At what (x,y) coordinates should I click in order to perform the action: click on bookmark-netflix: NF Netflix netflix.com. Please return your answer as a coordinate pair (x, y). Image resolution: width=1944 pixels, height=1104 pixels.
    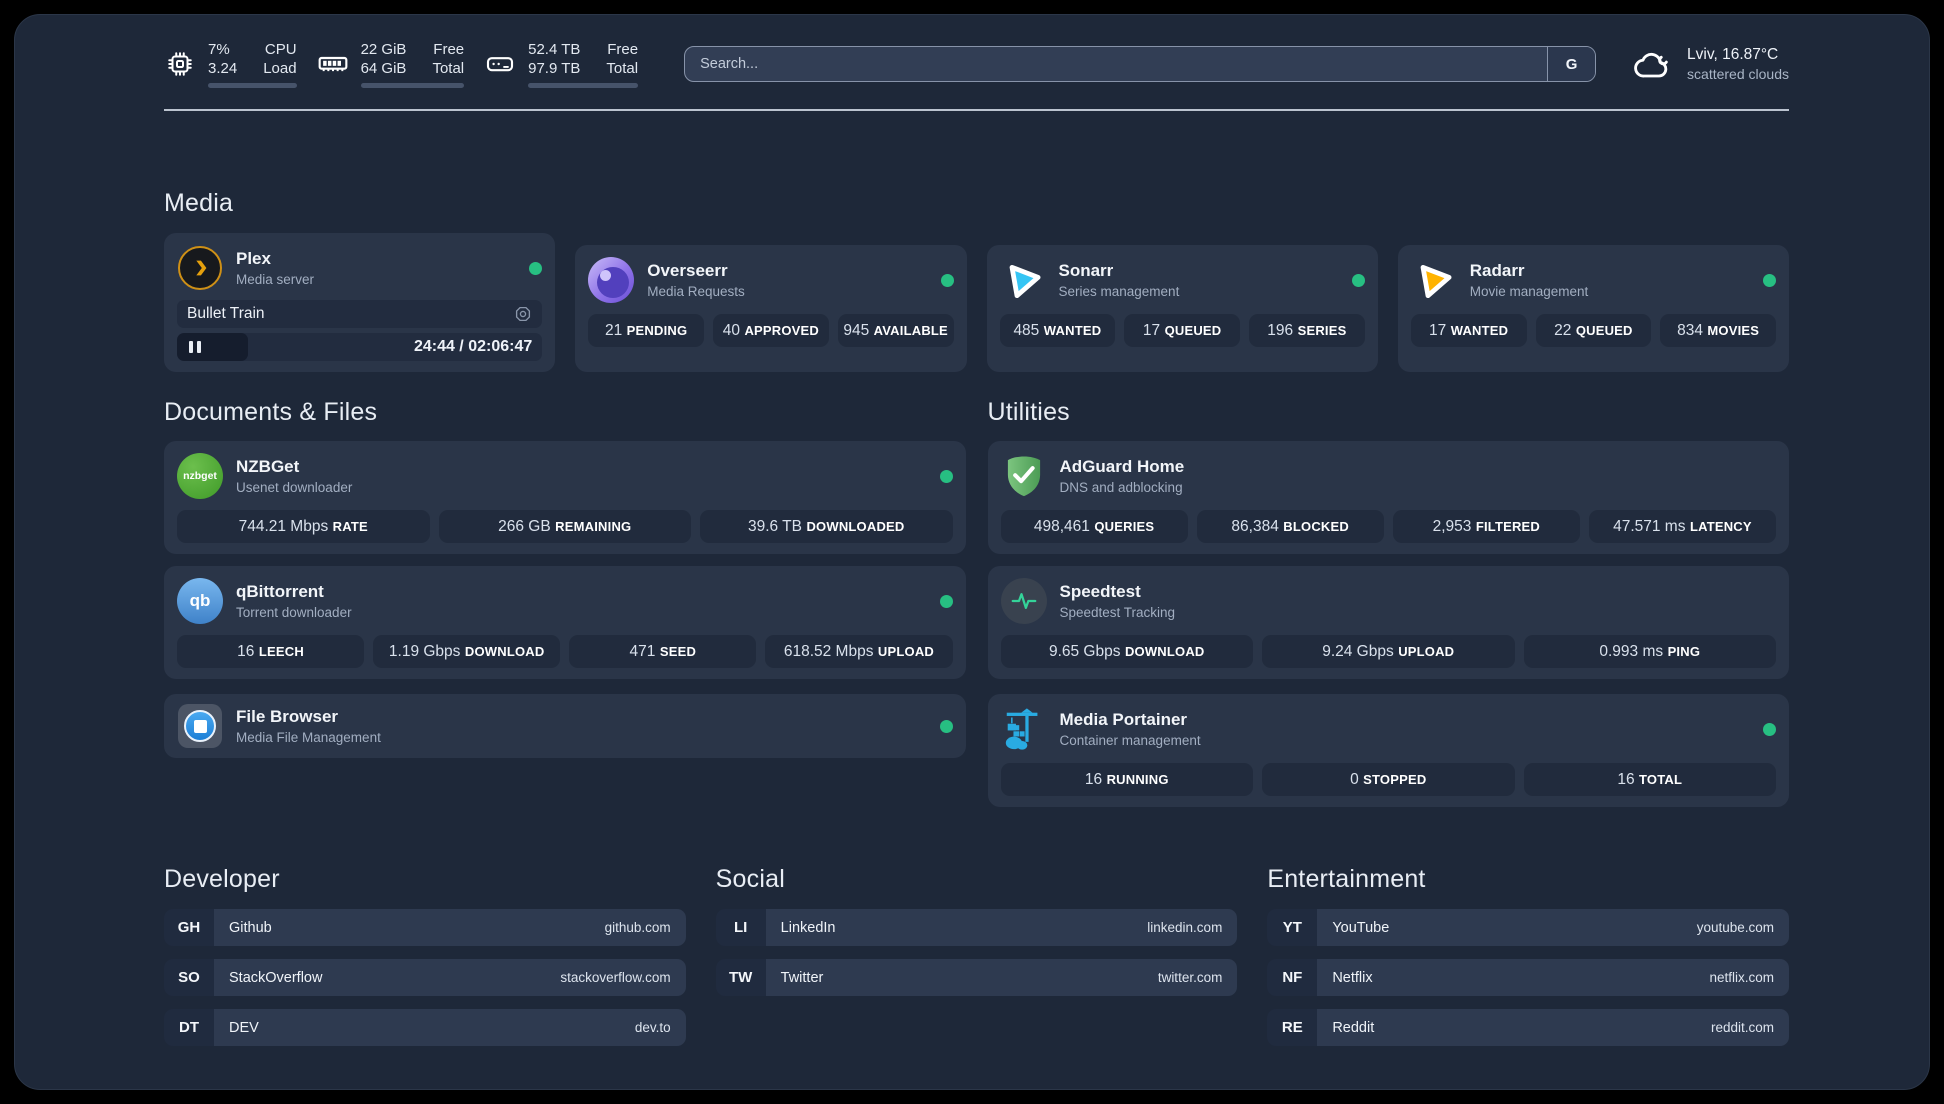
    Looking at the image, I should click on (1528, 977).